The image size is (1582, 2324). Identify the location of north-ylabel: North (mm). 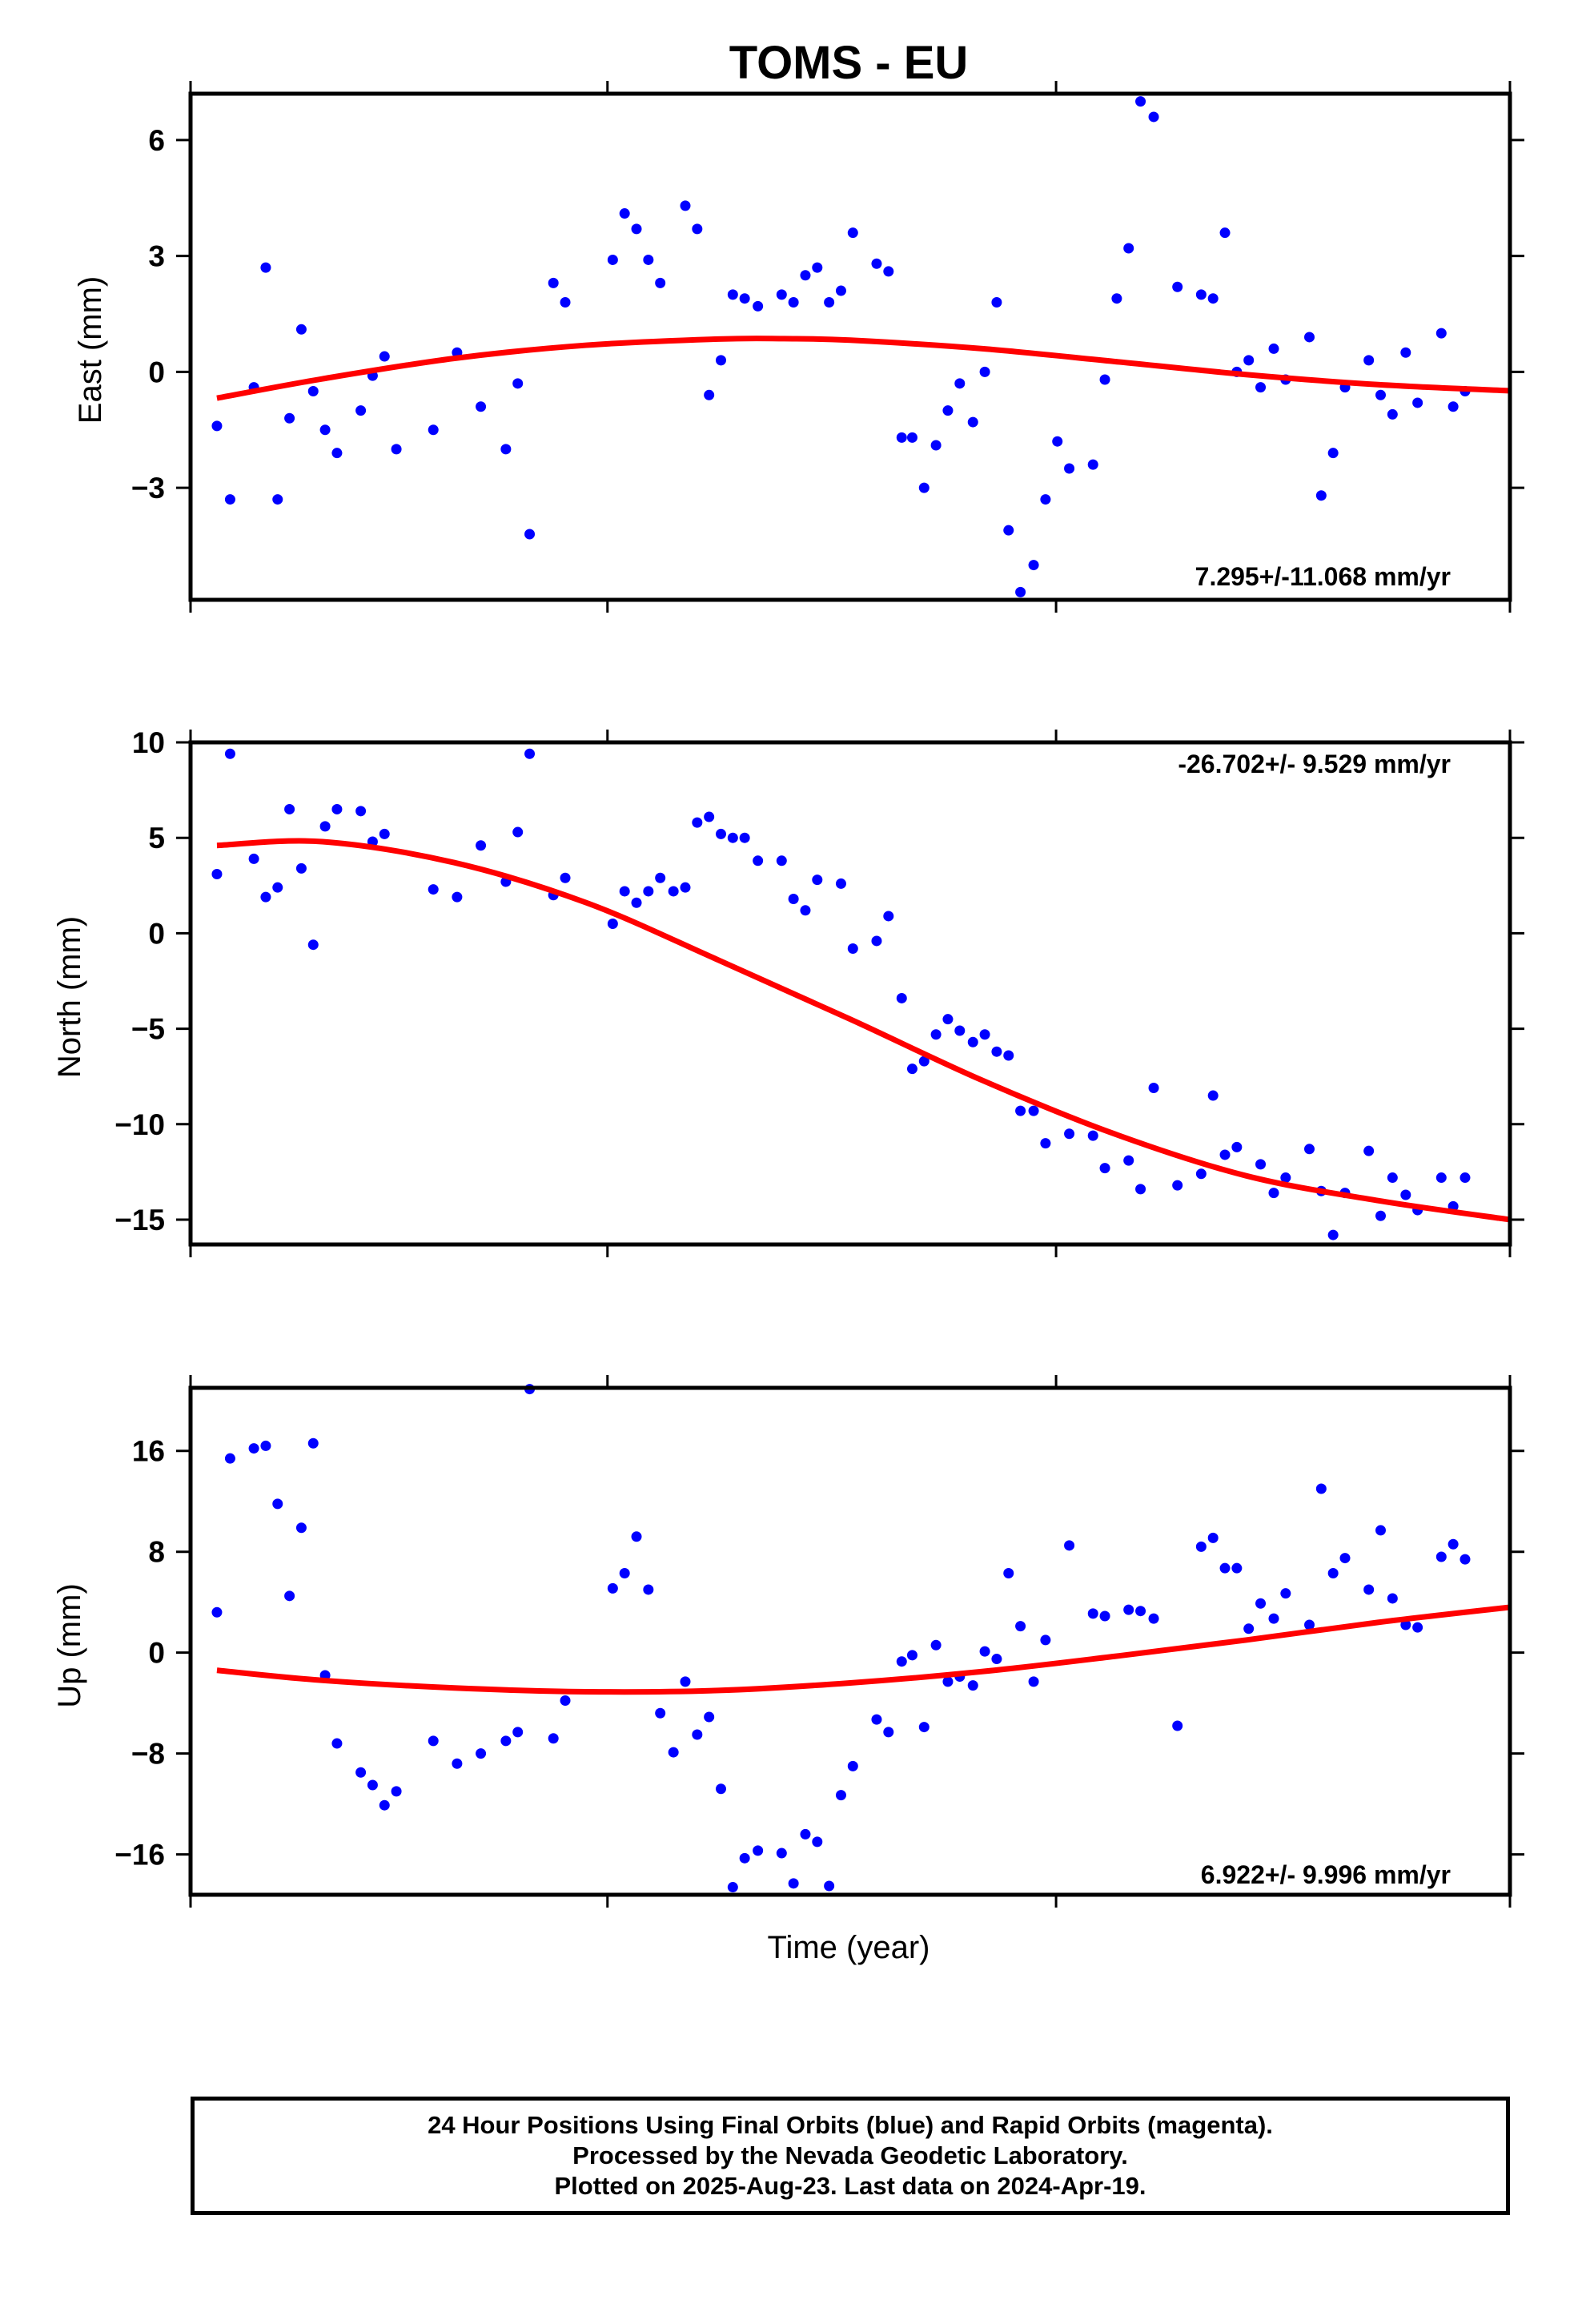
(69, 997).